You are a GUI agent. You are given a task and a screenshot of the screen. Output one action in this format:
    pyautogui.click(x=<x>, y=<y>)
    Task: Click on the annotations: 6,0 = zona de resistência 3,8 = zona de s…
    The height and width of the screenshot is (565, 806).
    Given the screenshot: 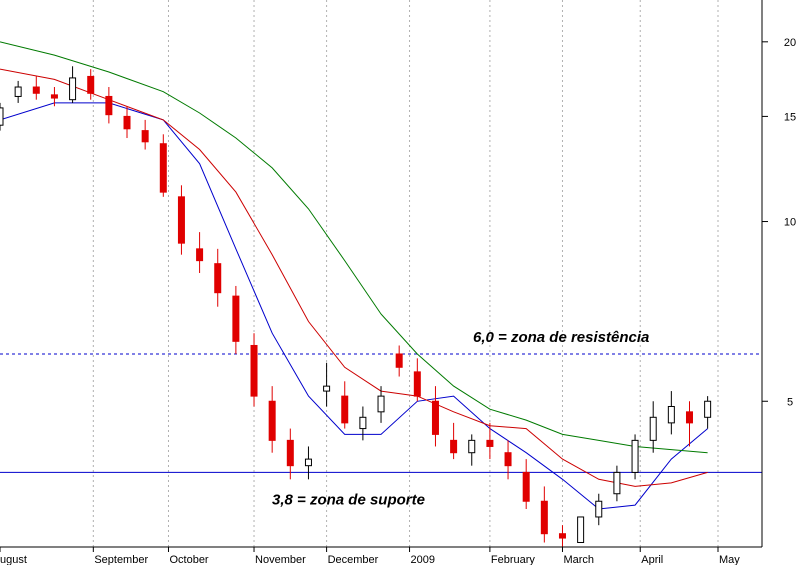 What is the action you would take?
    pyautogui.click(x=460, y=418)
    